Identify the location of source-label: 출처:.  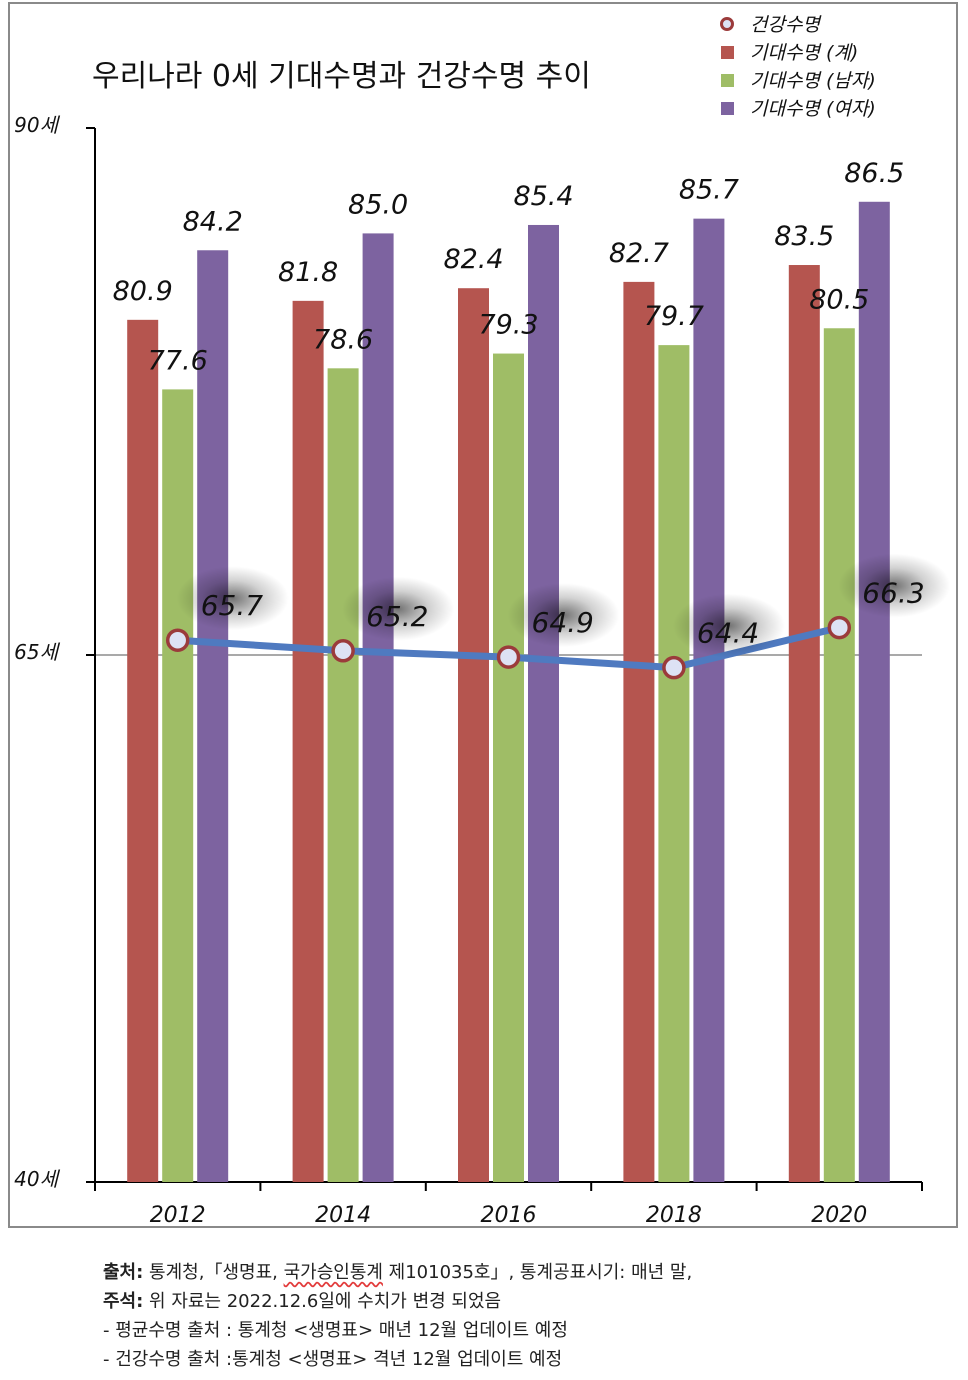
(123, 1272).